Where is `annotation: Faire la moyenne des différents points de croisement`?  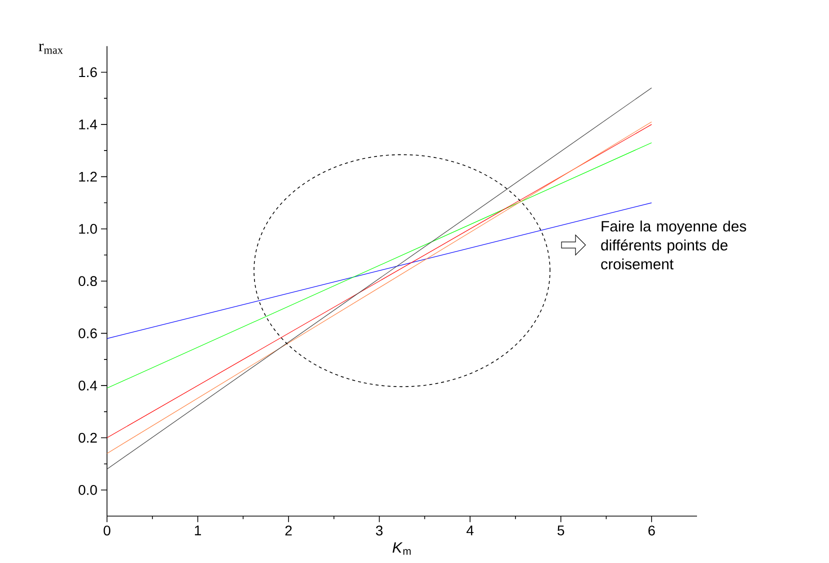 annotation: Faire la moyenne des différents points de croisement is located at coordinates (673, 245).